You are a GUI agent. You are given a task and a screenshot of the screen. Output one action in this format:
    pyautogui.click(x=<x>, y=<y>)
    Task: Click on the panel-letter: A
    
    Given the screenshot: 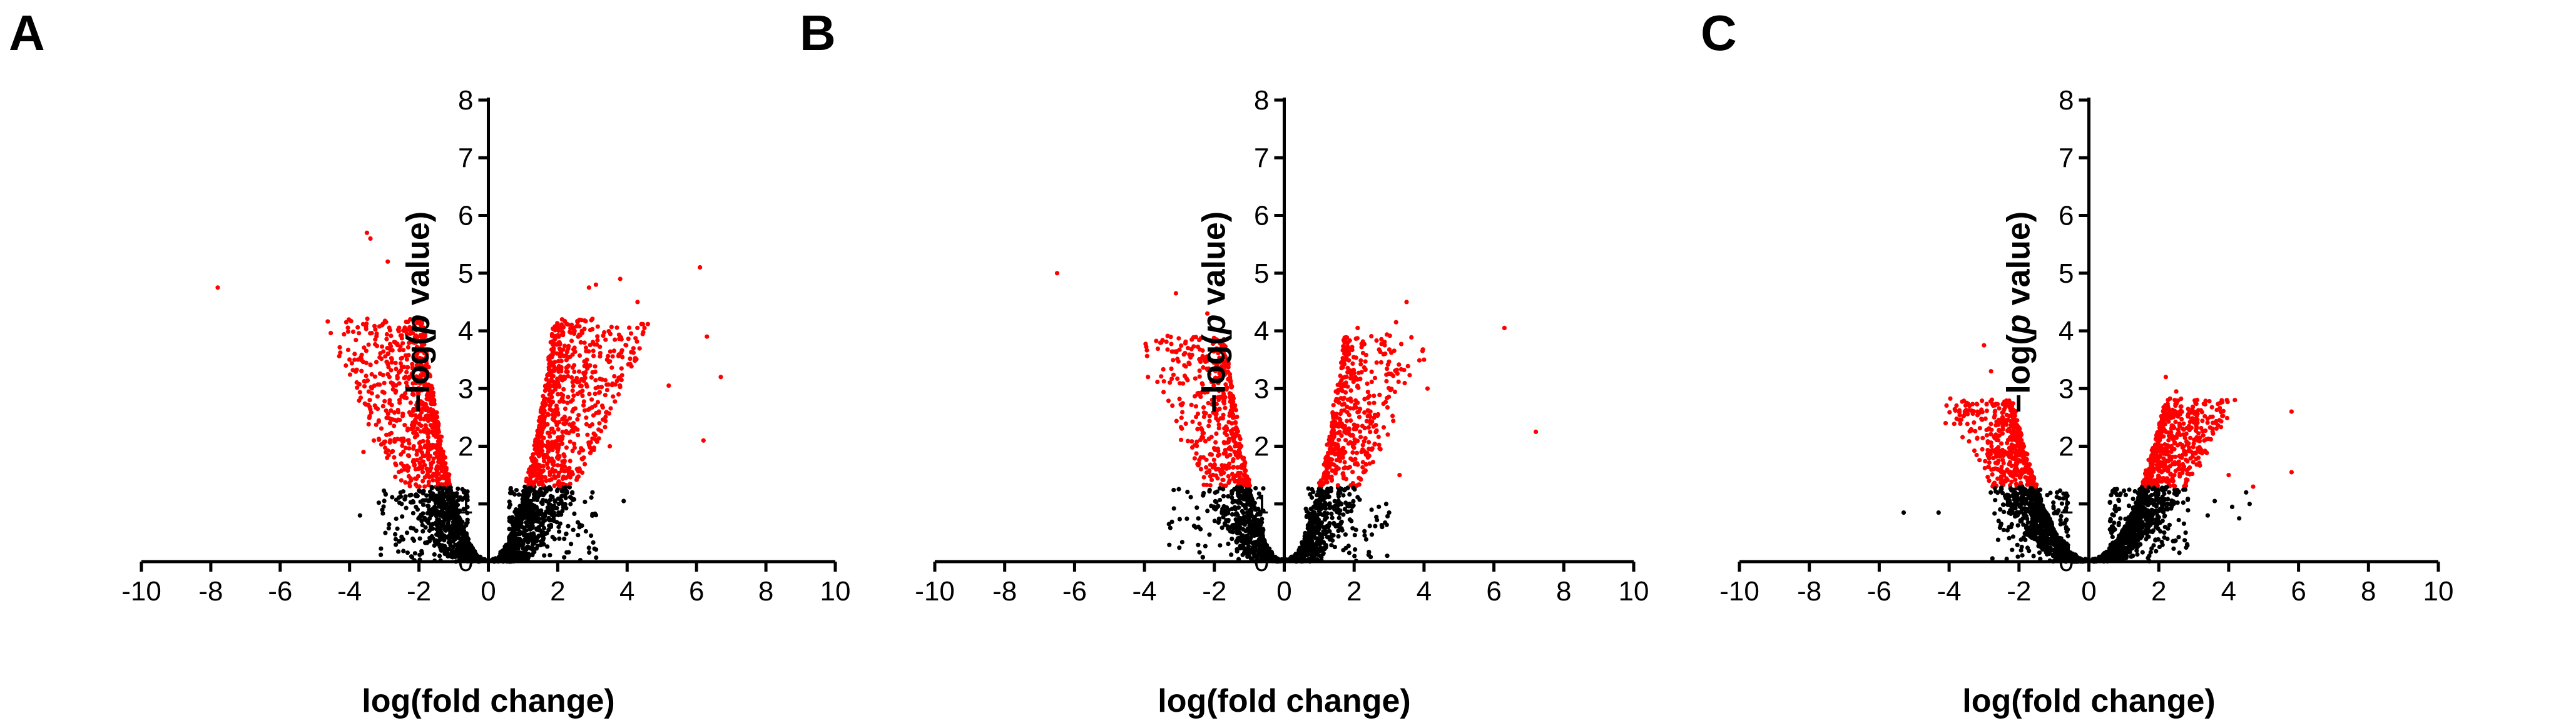 What is the action you would take?
    pyautogui.click(x=27, y=33)
    